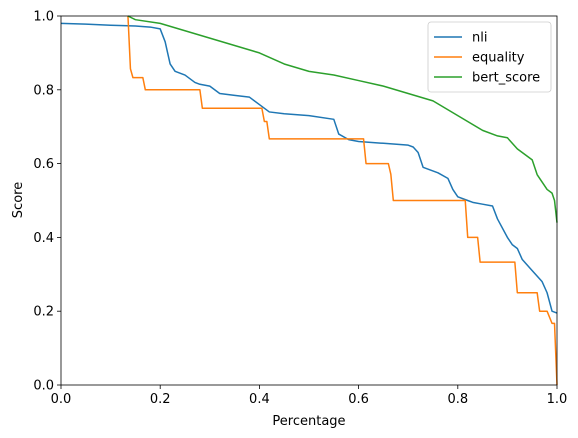 Image resolution: width=578 pixels, height=438 pixels. I want to click on y-tick-label: 0.6, so click(43, 164).